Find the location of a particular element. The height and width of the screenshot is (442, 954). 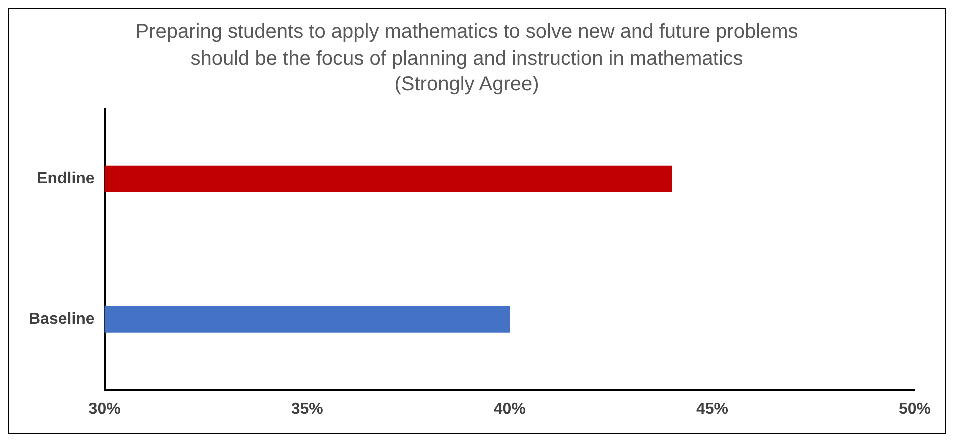

y-tick-label: Baseline is located at coordinates (62, 319).